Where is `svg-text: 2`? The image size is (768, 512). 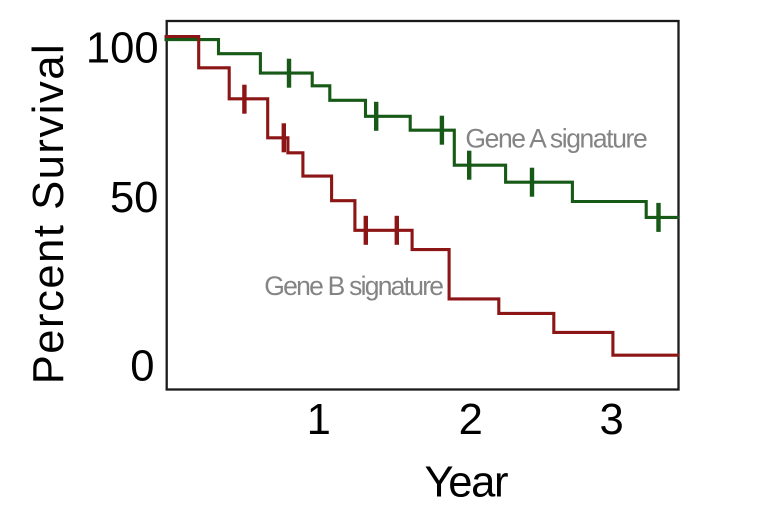 svg-text: 2 is located at coordinates (471, 420).